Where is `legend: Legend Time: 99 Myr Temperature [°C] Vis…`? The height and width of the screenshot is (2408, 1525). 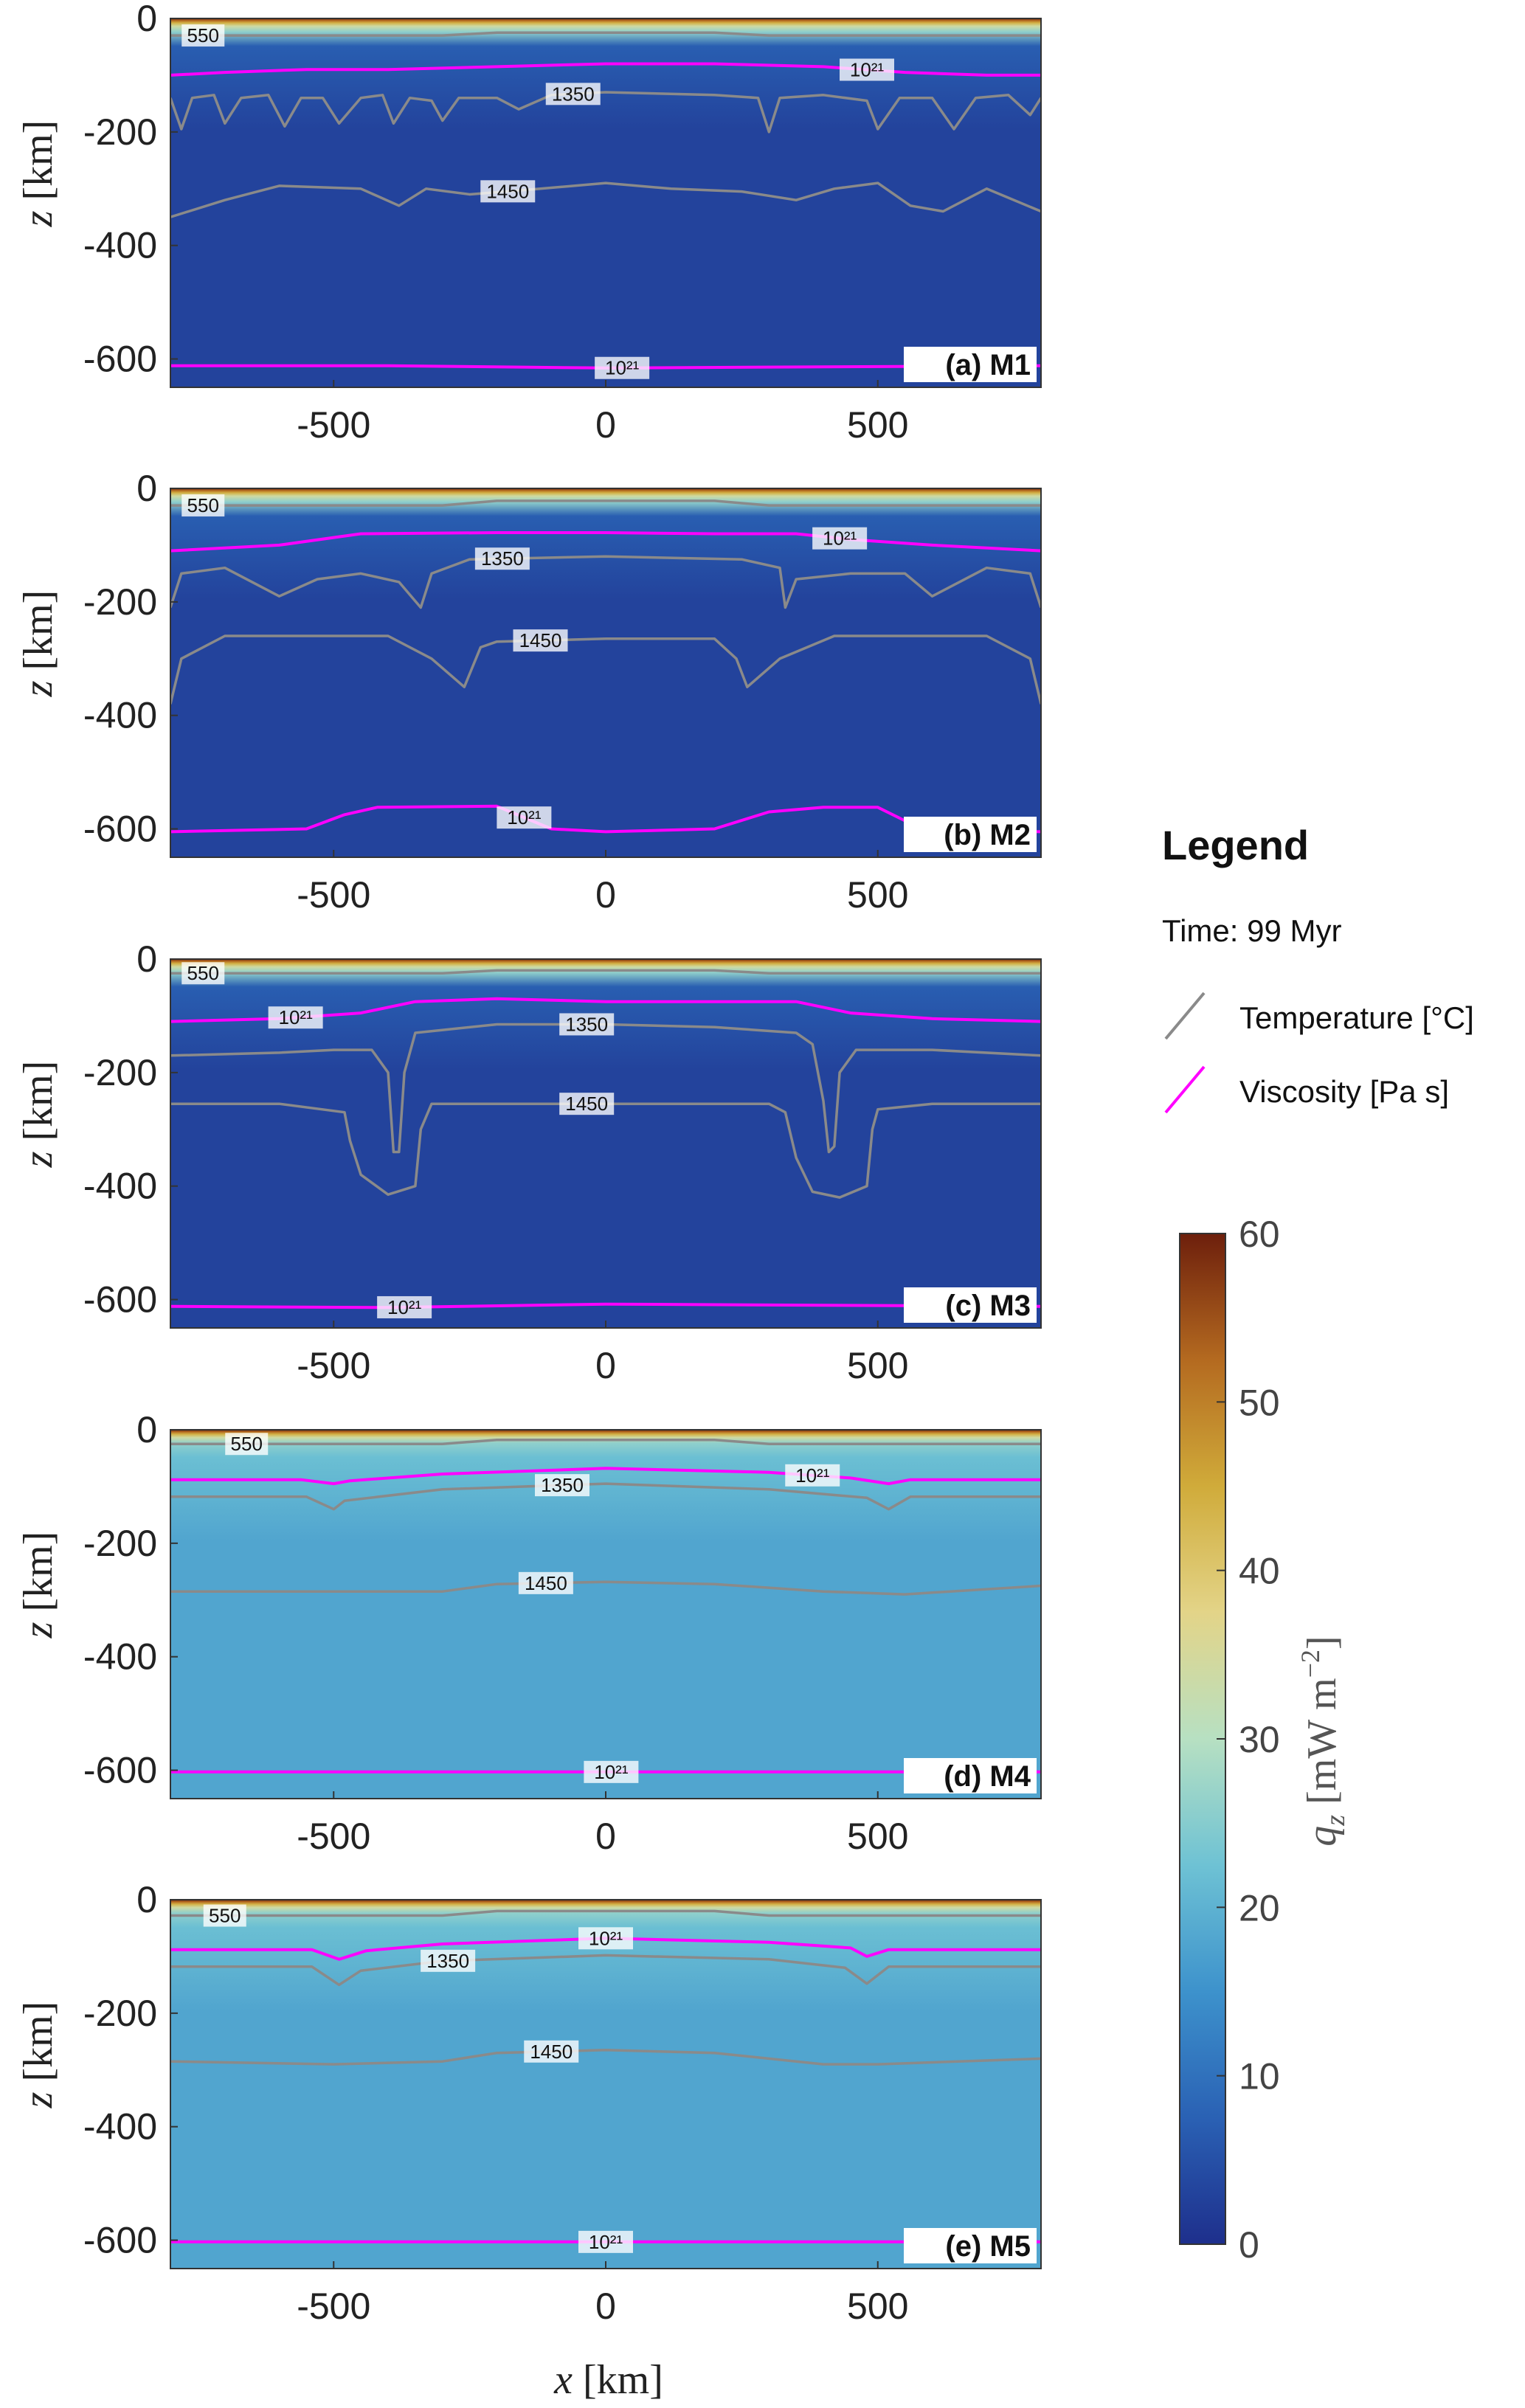
legend: Legend Time: 99 Myr Temperature [°C] Vis… is located at coordinates (1318, 968).